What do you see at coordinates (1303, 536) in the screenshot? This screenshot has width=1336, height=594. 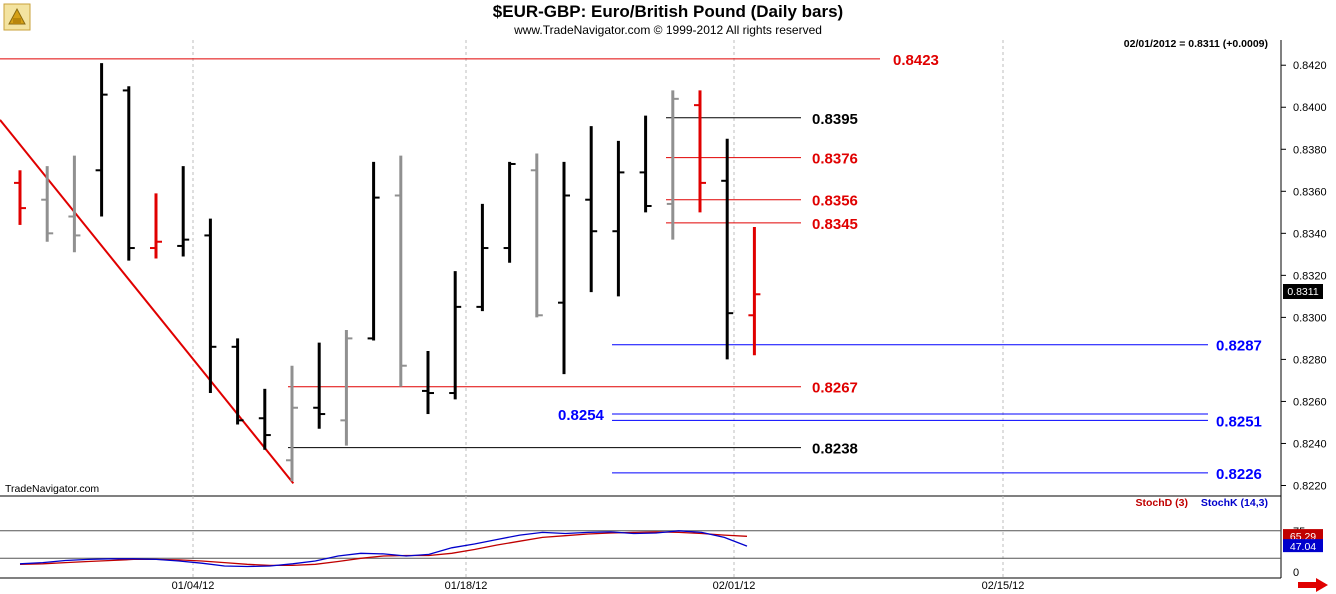 I see `stochd-value-tag` at bounding box center [1303, 536].